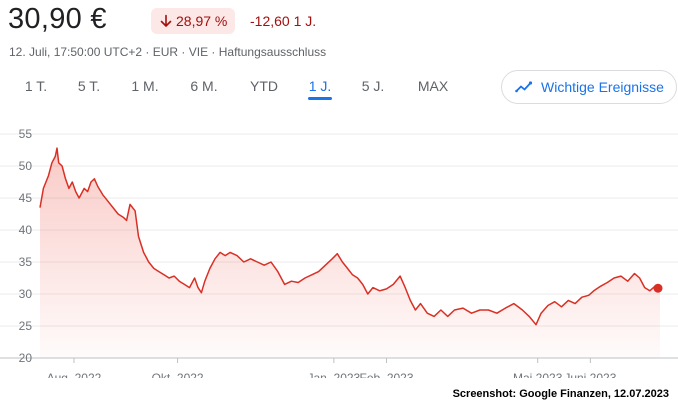  I want to click on current-price-dot, so click(658, 288).